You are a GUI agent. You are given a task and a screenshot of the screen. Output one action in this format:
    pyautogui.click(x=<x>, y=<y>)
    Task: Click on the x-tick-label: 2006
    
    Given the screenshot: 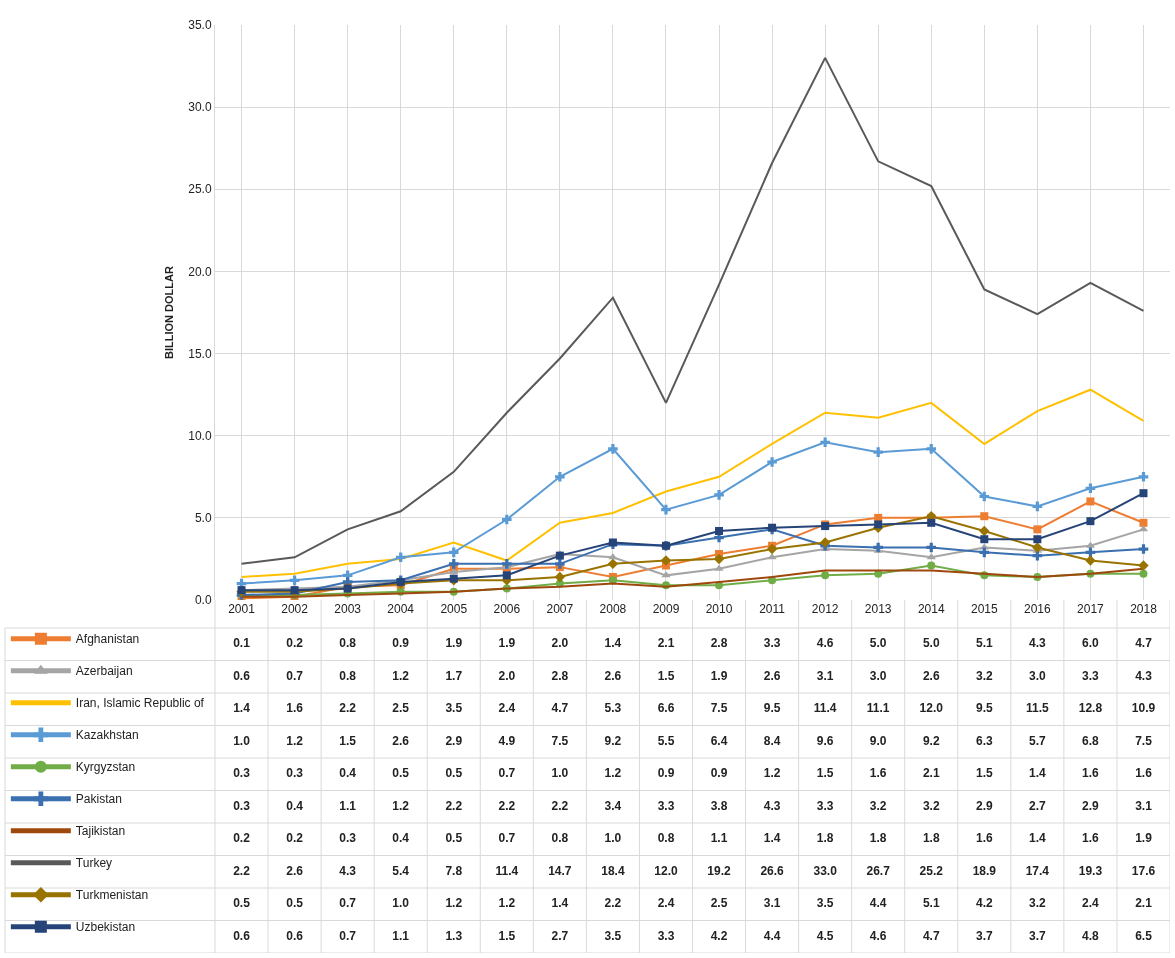 What is the action you would take?
    pyautogui.click(x=507, y=609)
    